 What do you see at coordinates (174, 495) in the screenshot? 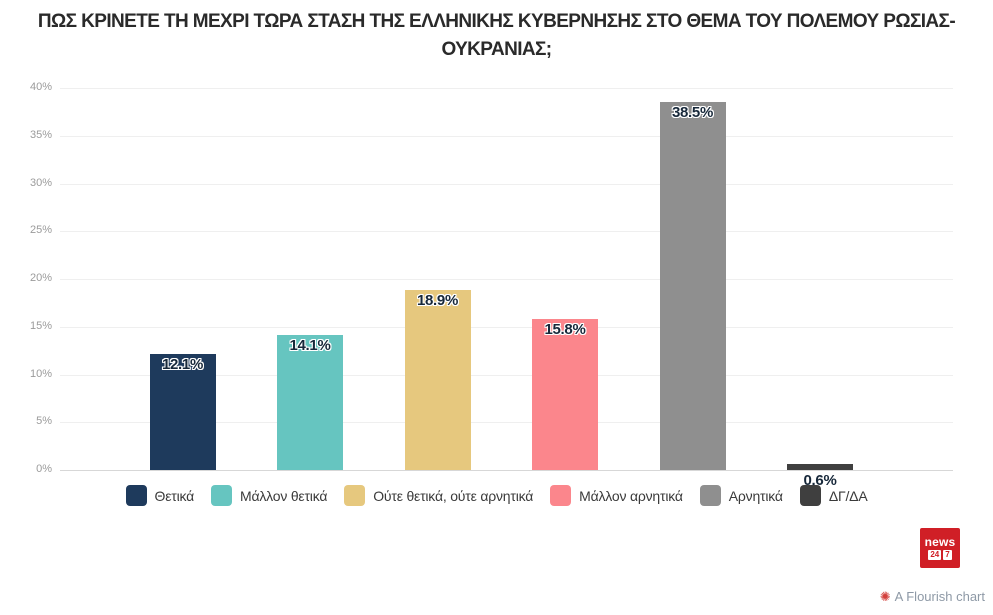
I see `legend-label: Θετικά` at bounding box center [174, 495].